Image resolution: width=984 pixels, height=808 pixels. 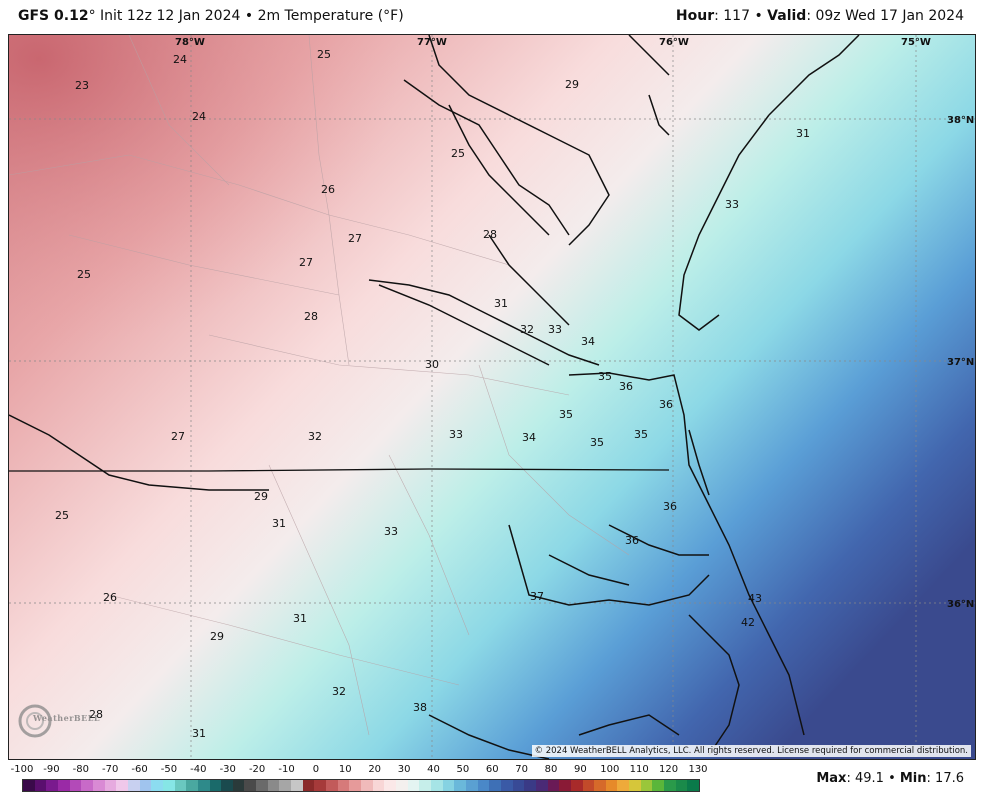 I want to click on temp-label: 36, so click(x=632, y=540).